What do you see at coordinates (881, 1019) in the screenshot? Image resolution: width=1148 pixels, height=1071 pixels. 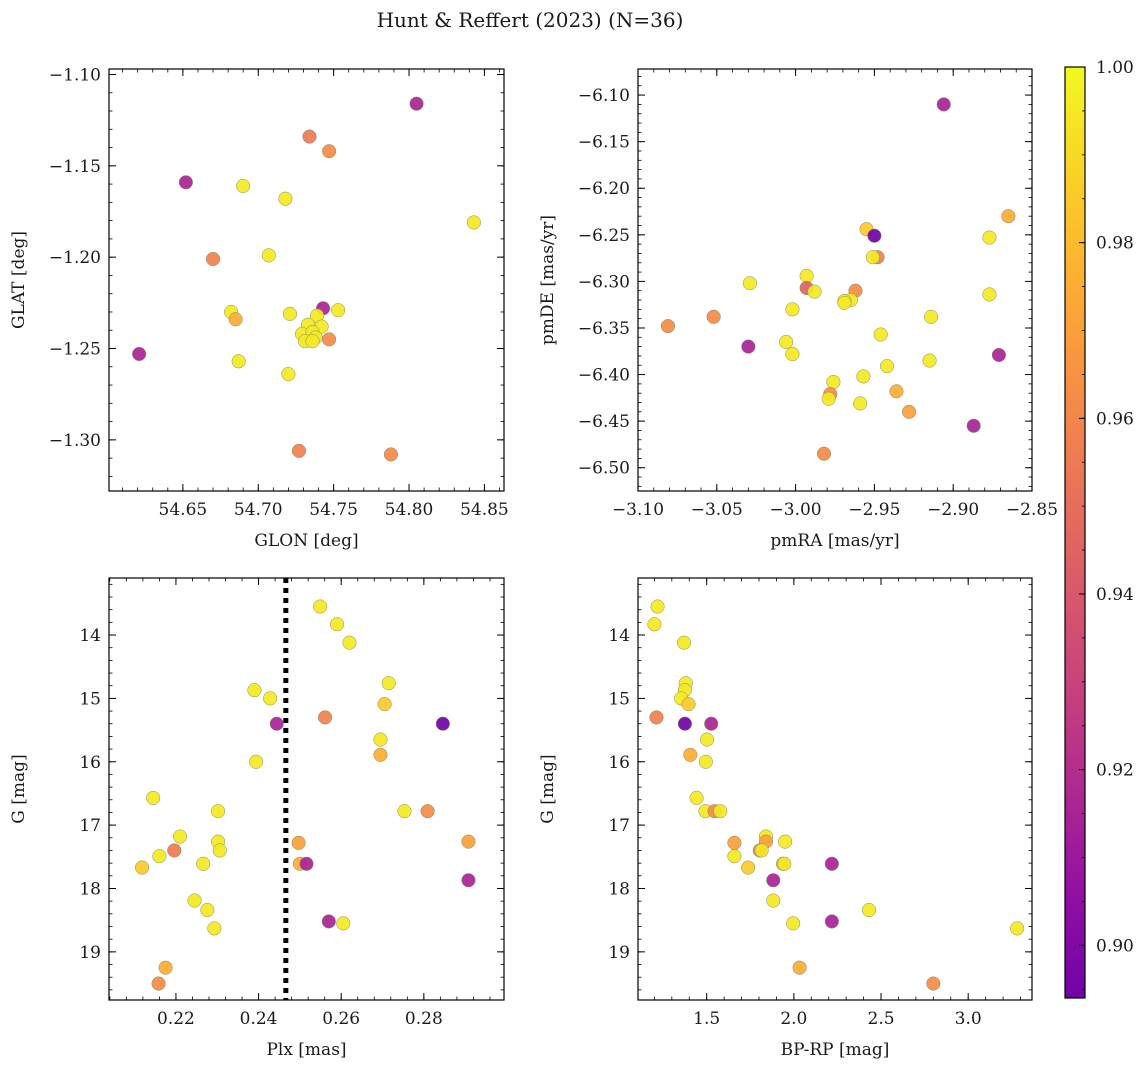 I see `x-tick-label: 2.5` at bounding box center [881, 1019].